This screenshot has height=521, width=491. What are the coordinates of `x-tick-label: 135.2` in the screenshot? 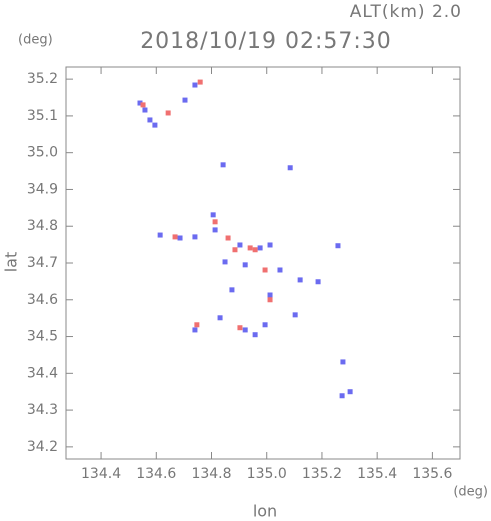 It's located at (322, 474).